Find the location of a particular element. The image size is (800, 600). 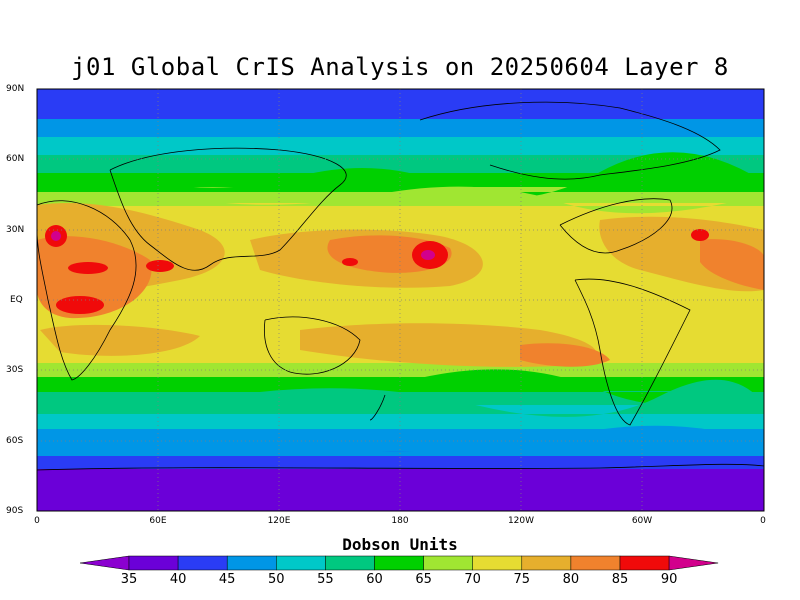

lon-label-0-east: 0 is located at coordinates (763, 521).